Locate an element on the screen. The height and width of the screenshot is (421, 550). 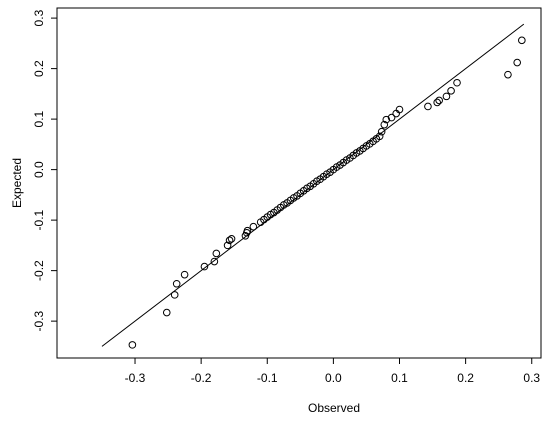
y-axis-label: Expected is located at coordinates (17, 183).